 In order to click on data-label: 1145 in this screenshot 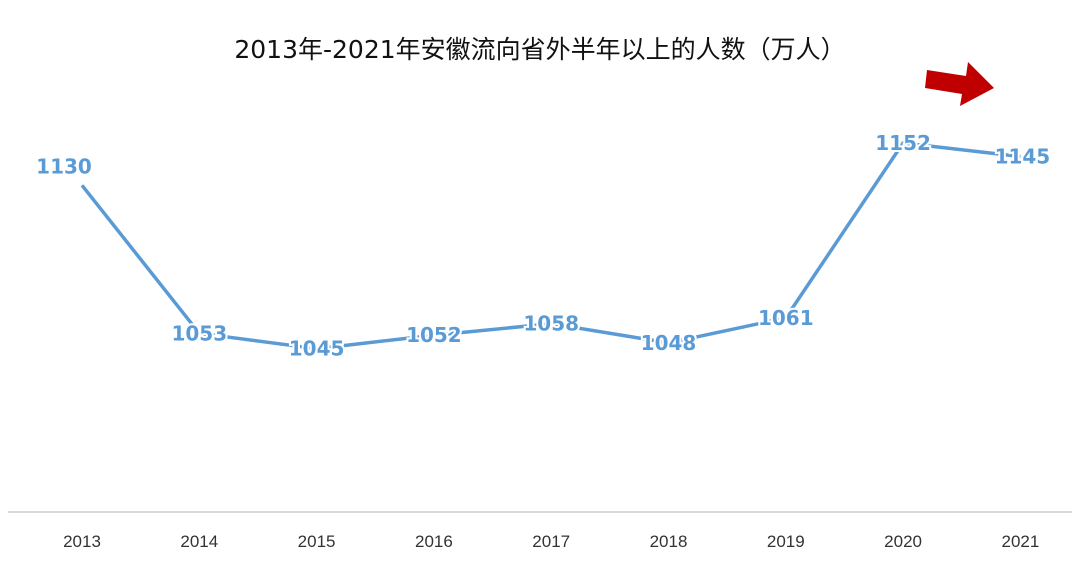, I will do `click(1023, 156)`.